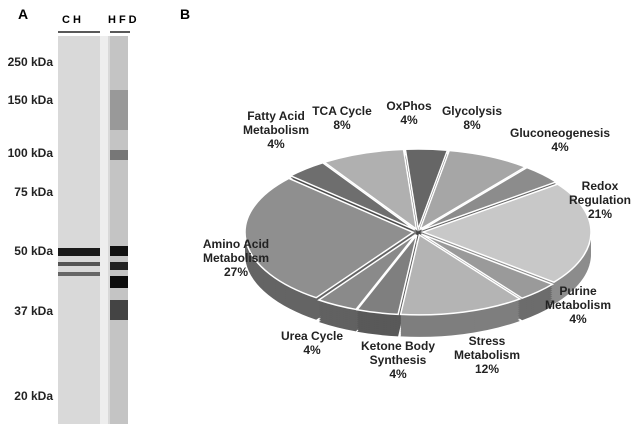 The height and width of the screenshot is (428, 635). I want to click on lane-label: CH, so click(73, 20).